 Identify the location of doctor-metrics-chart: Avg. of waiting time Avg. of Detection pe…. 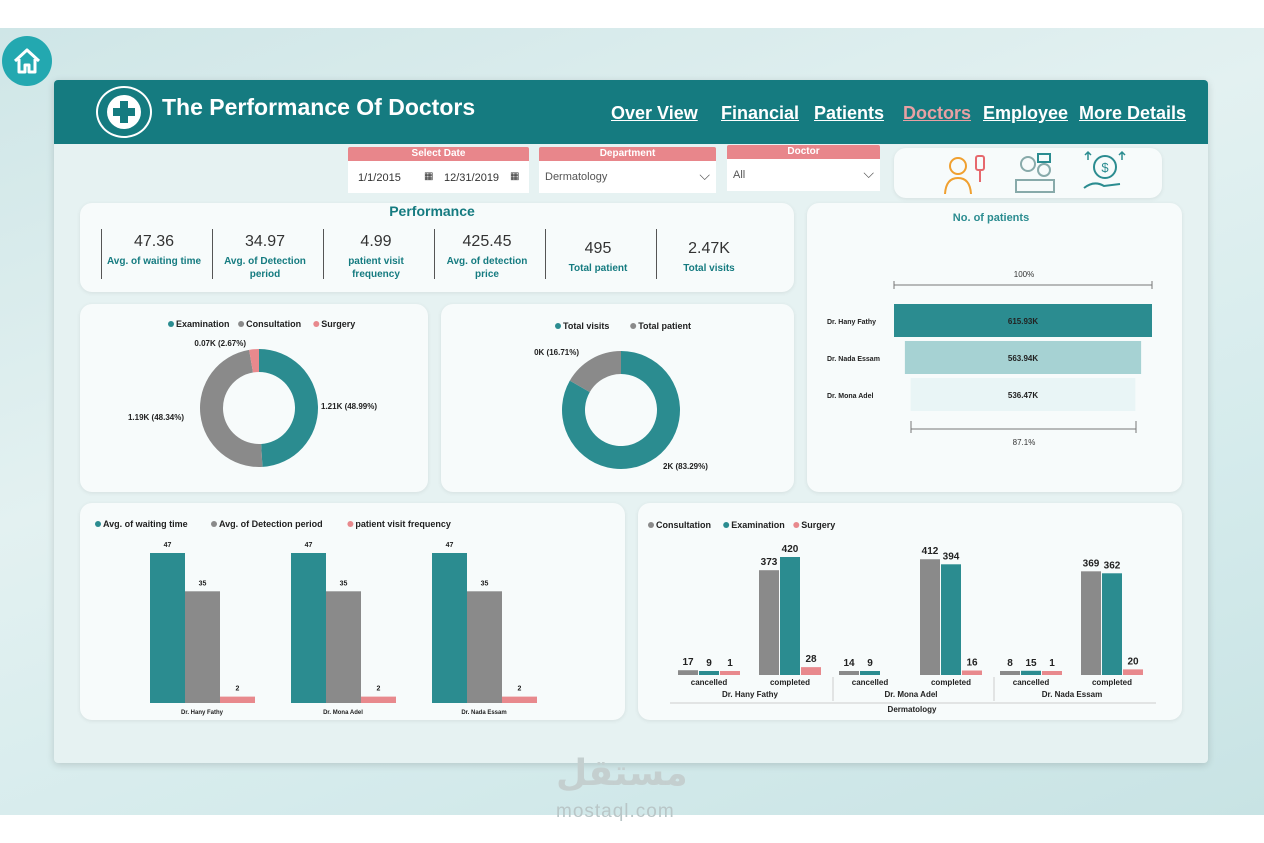
(316, 617).